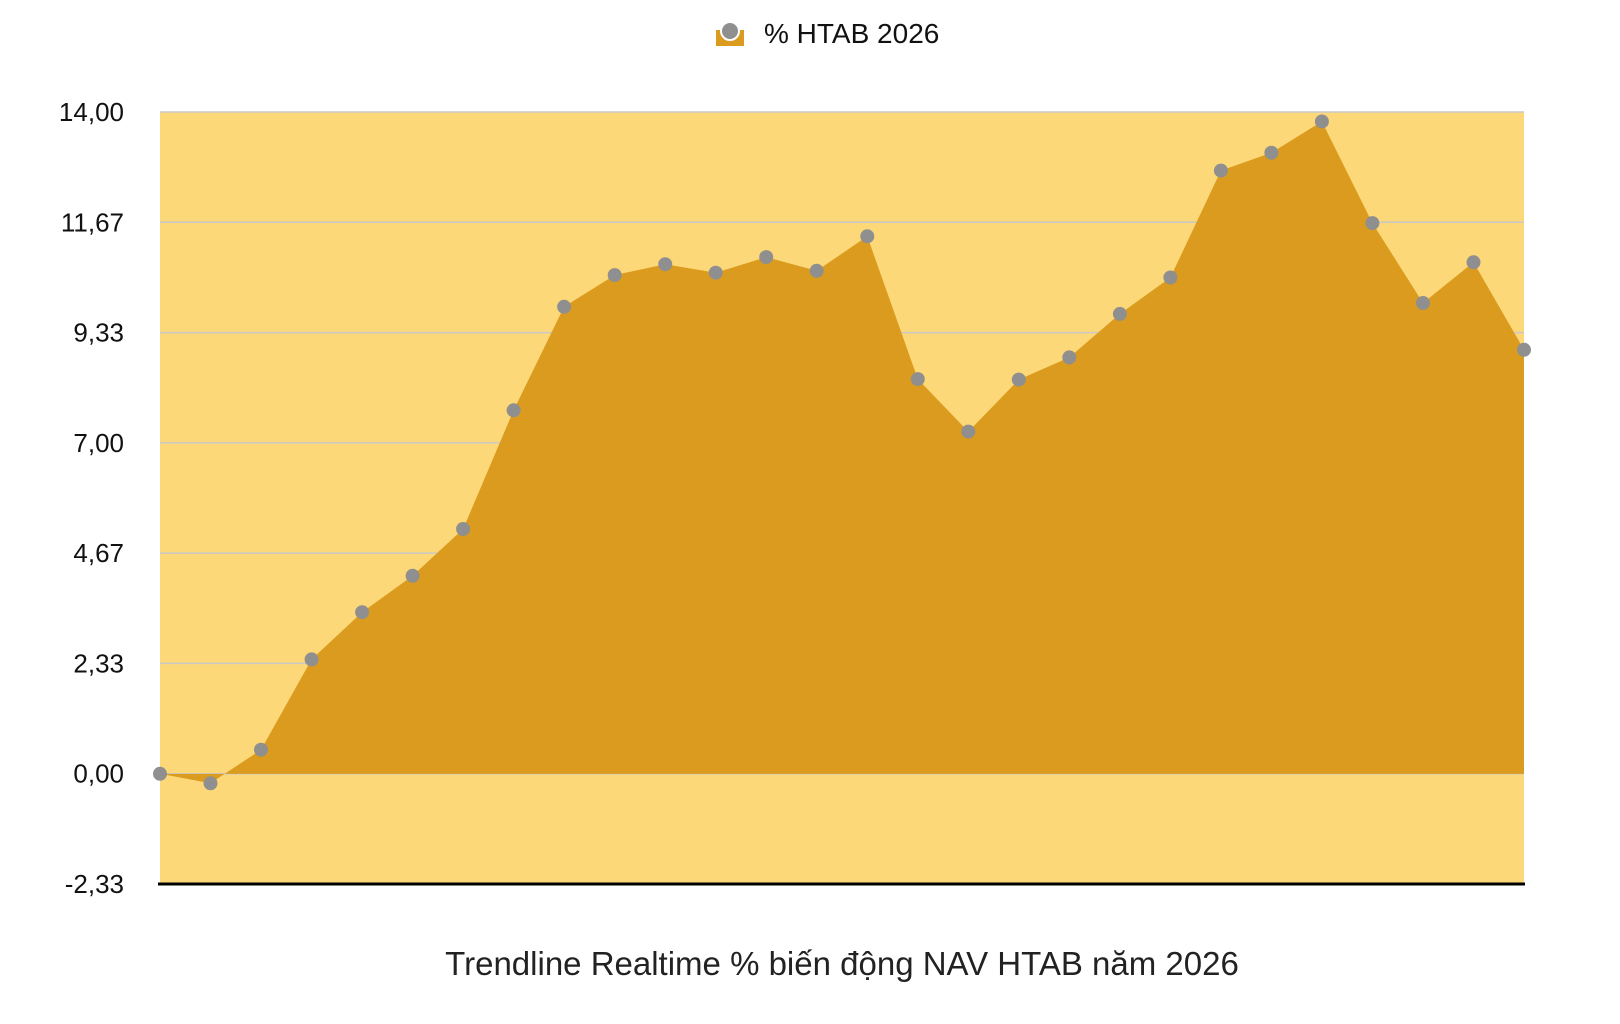 Image resolution: width=1620 pixels, height=1024 pixels. I want to click on legend-label: % HTAB 2026, so click(851, 33).